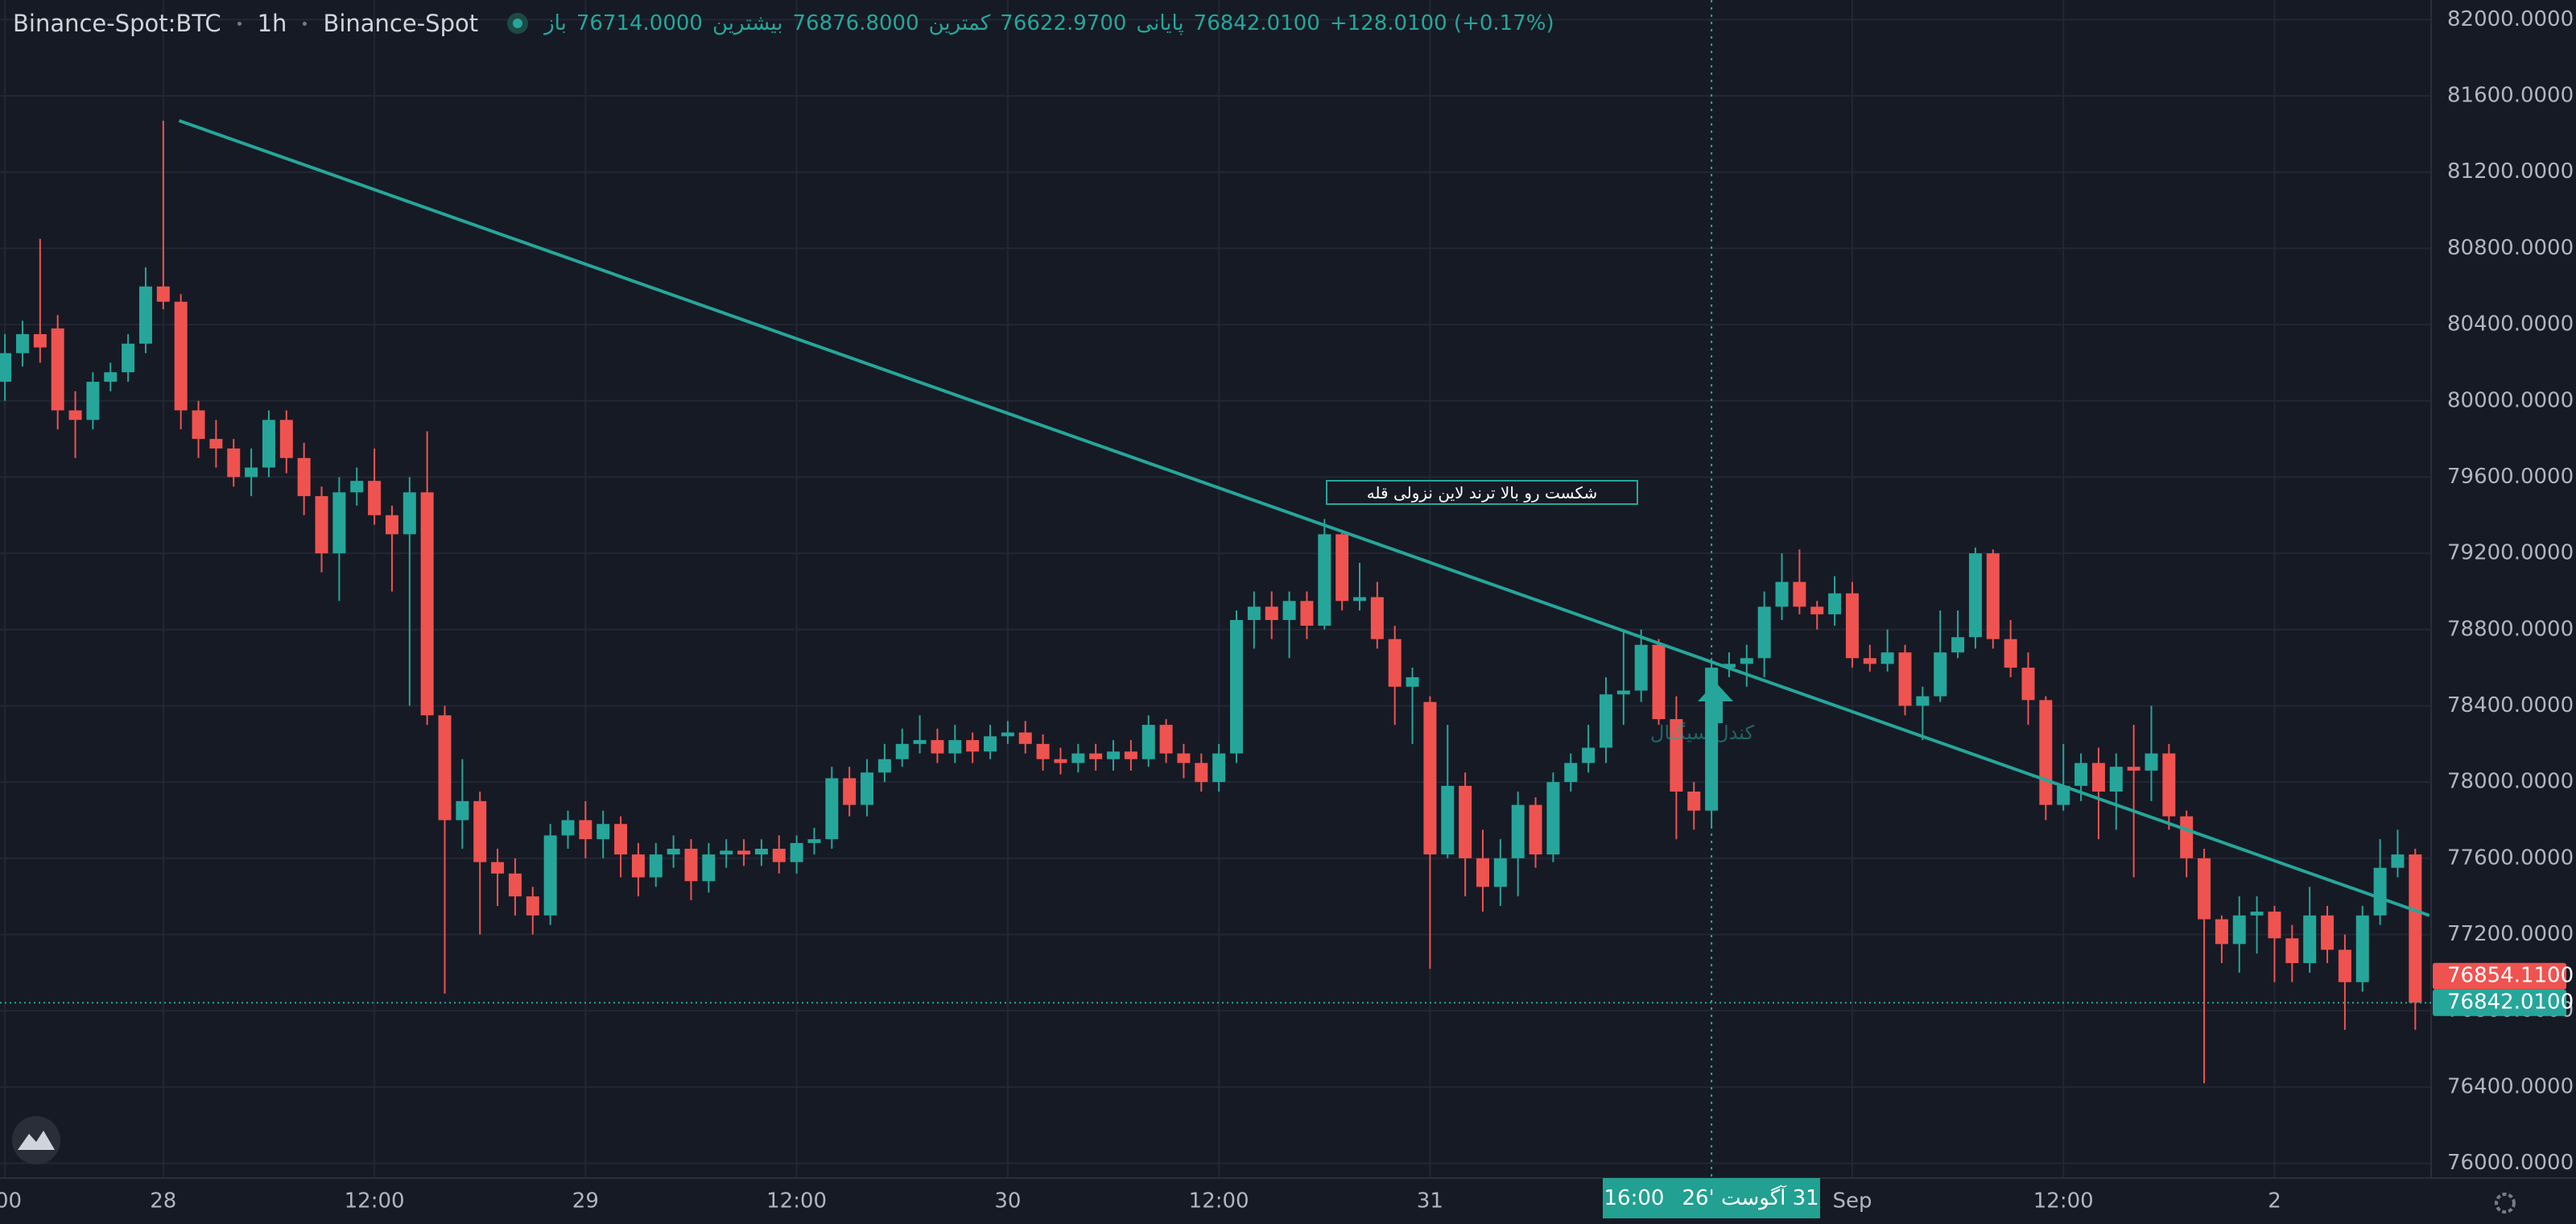 Image resolution: width=2576 pixels, height=1224 pixels. I want to click on y-tick-label: 77600.0000, so click(2510, 858).